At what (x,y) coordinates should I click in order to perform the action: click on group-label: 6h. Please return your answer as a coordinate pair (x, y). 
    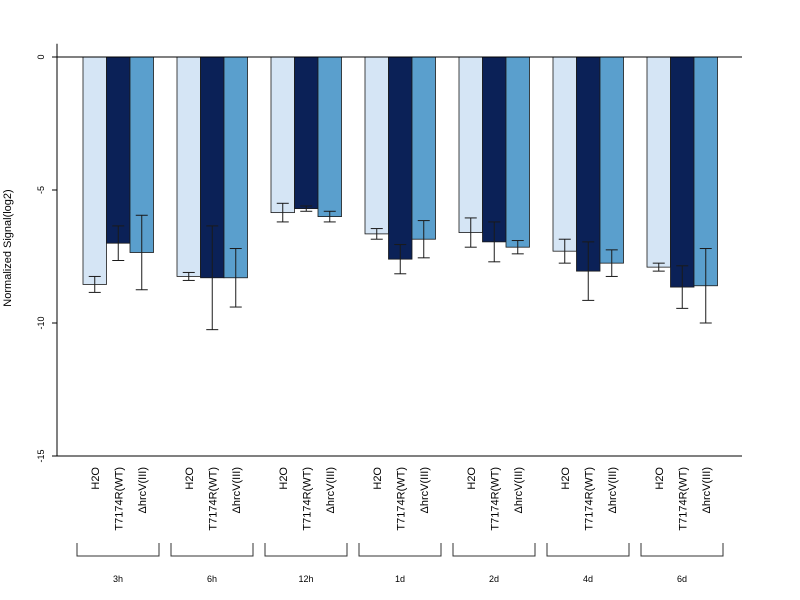
    Looking at the image, I should click on (212, 579).